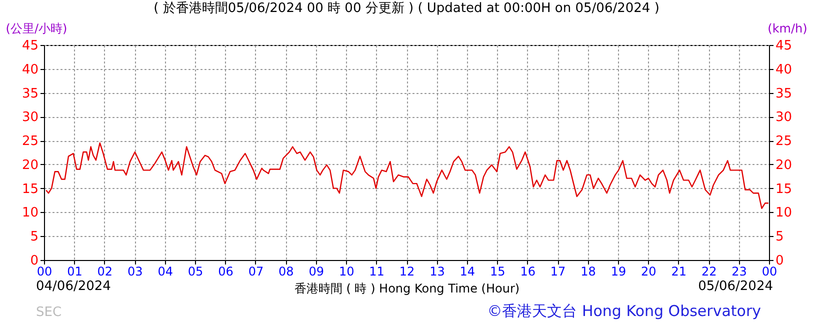 The width and height of the screenshot is (819, 323). I want to click on y2-tick-label: 25, so click(784, 142).